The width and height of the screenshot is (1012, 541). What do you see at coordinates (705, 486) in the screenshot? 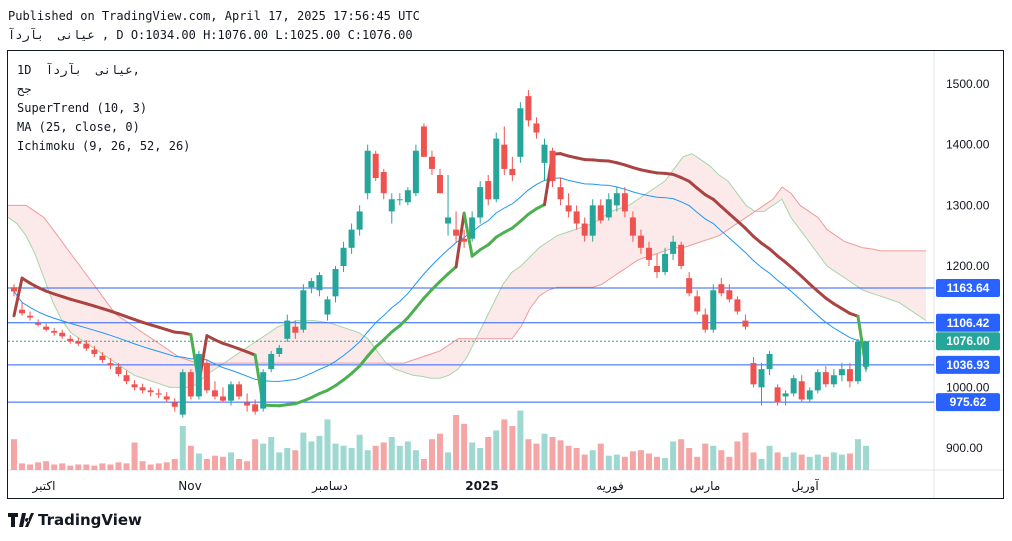
I see `x-tick-label: مارس` at bounding box center [705, 486].